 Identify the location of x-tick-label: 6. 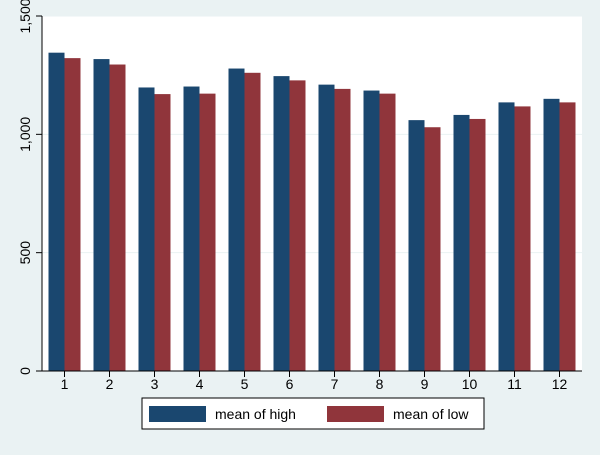
(290, 384).